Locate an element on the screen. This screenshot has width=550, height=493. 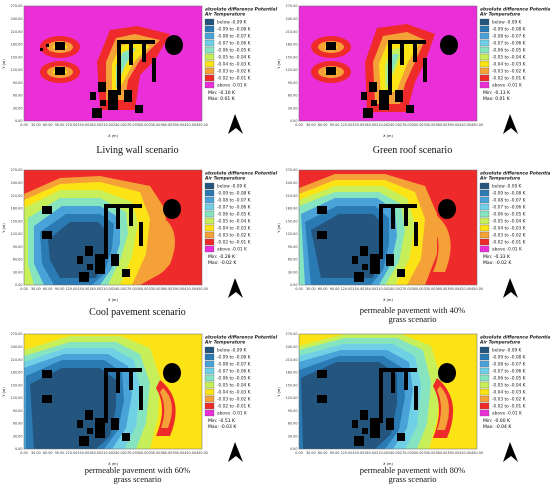
caption-line-1: permeable pavement with 80% is located at coordinates (412, 470).